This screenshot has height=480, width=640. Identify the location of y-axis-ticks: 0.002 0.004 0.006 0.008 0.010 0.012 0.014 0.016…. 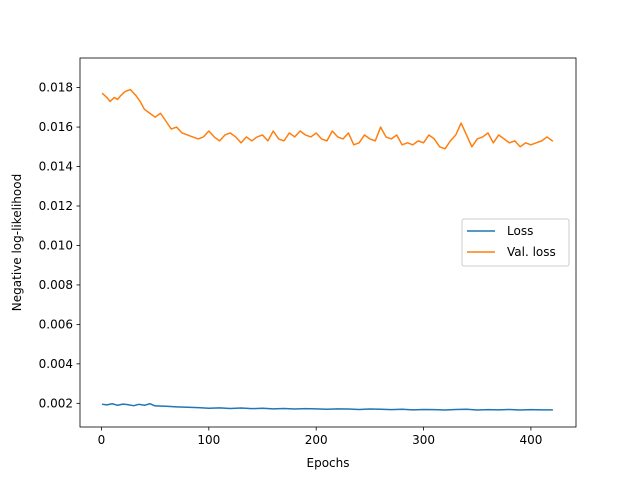
(59, 245).